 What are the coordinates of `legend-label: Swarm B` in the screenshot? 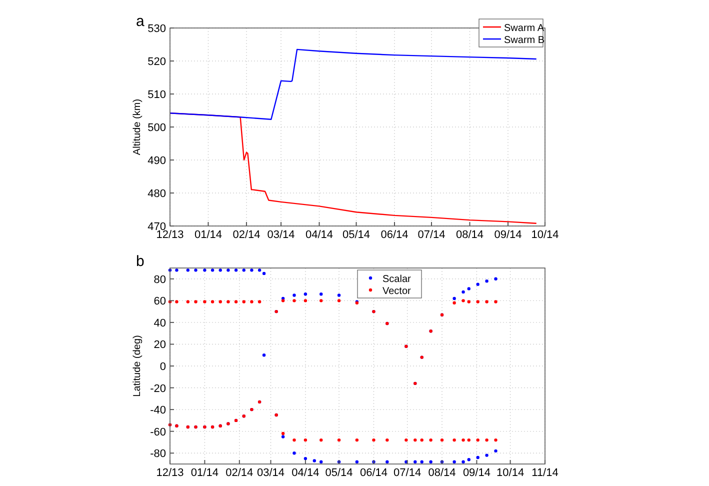 It's located at (524, 40).